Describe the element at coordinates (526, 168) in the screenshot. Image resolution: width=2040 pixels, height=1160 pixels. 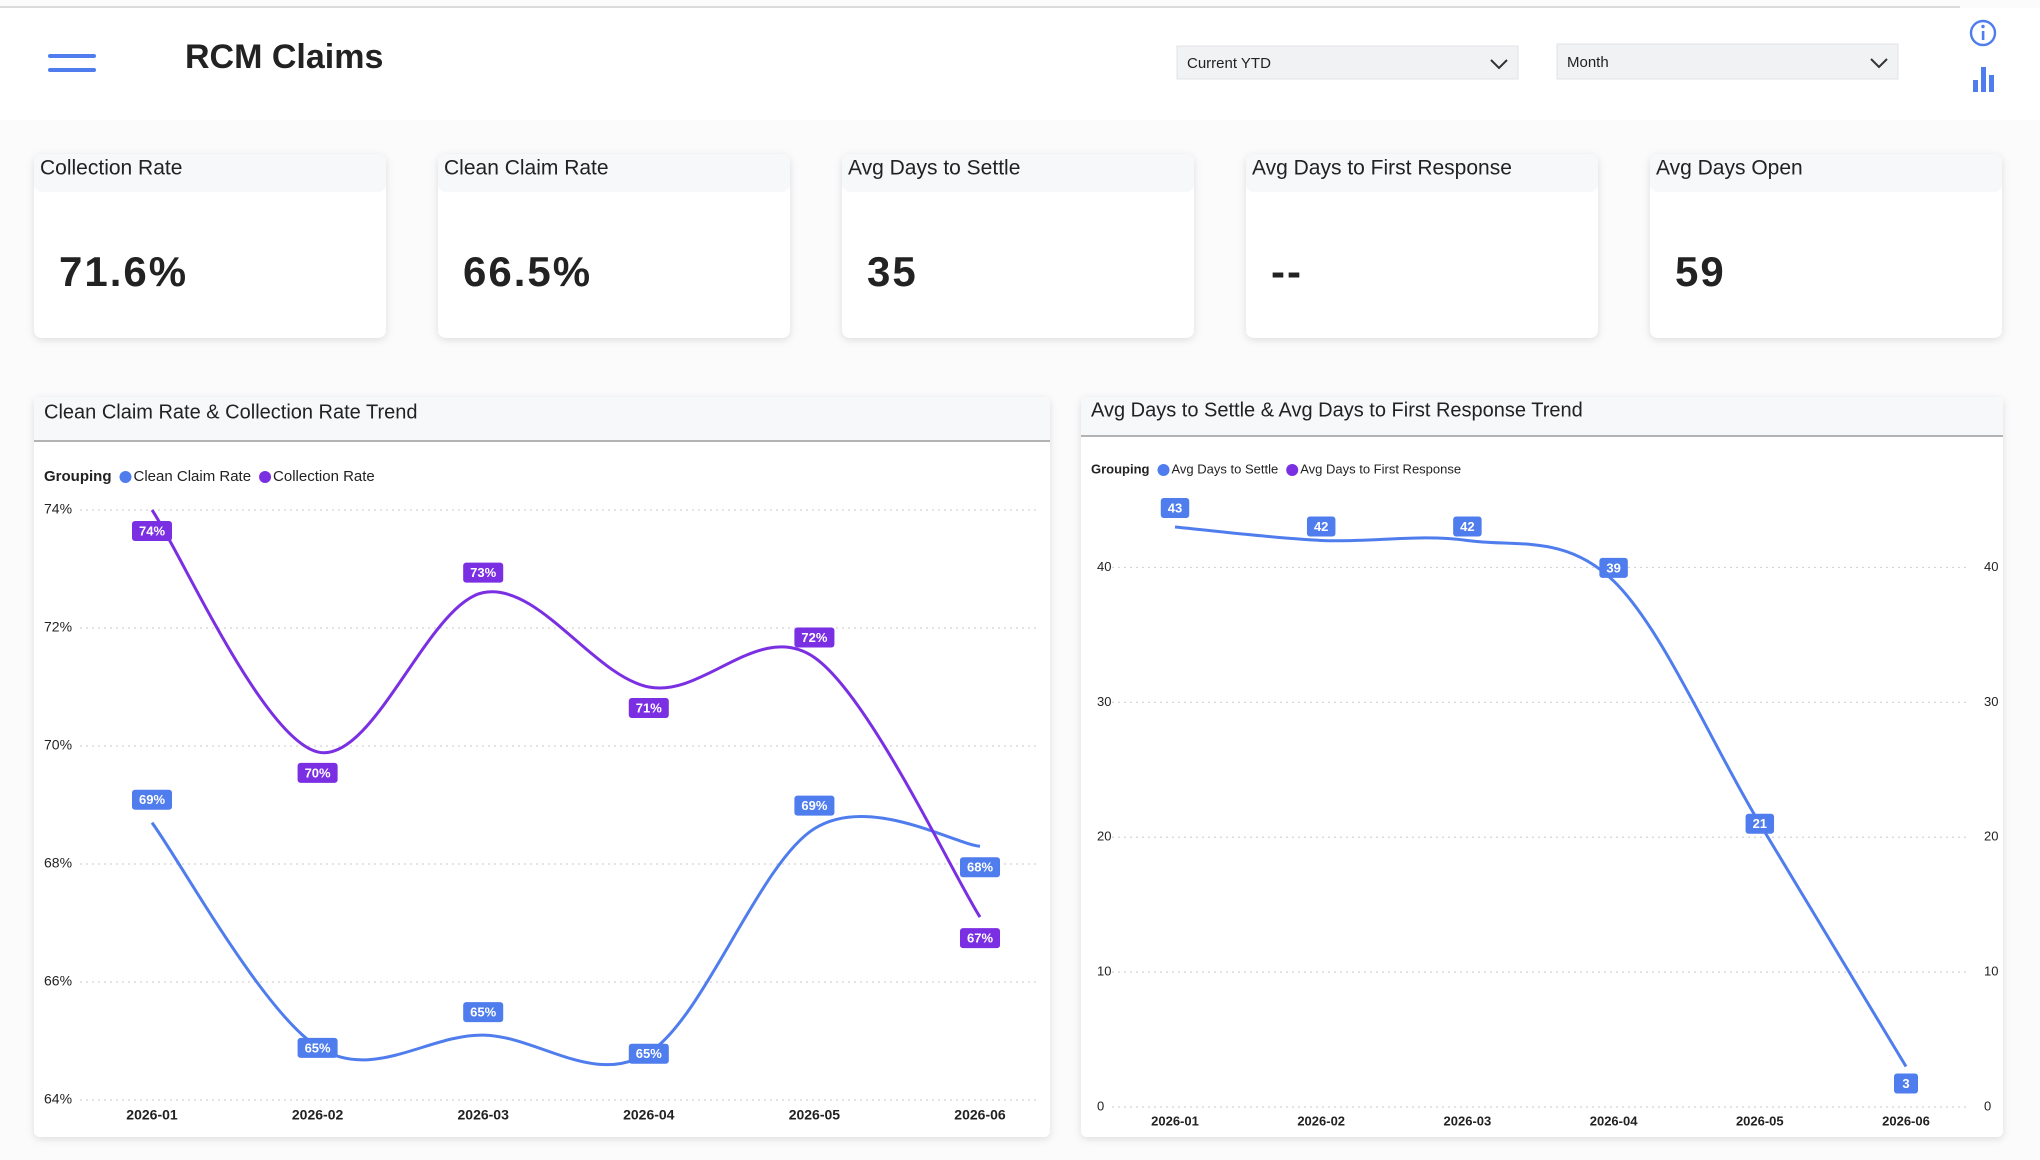
I see `kpi-label: Clean Claim Rate` at that location.